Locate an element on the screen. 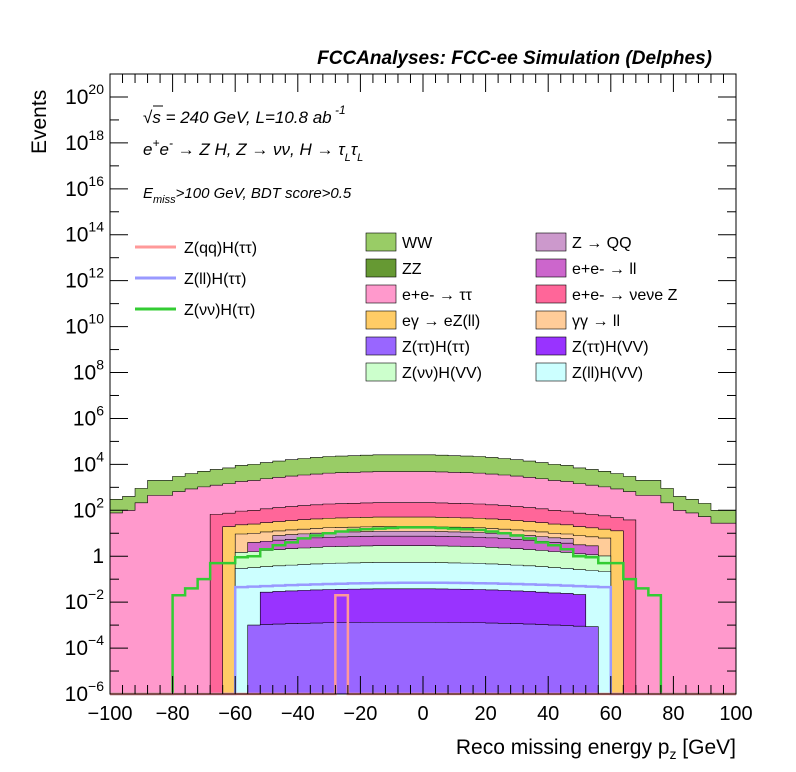 The height and width of the screenshot is (772, 796). annotation-energy-text: s = 240 GeV, L=10.8 ab is located at coordinates (241, 117).